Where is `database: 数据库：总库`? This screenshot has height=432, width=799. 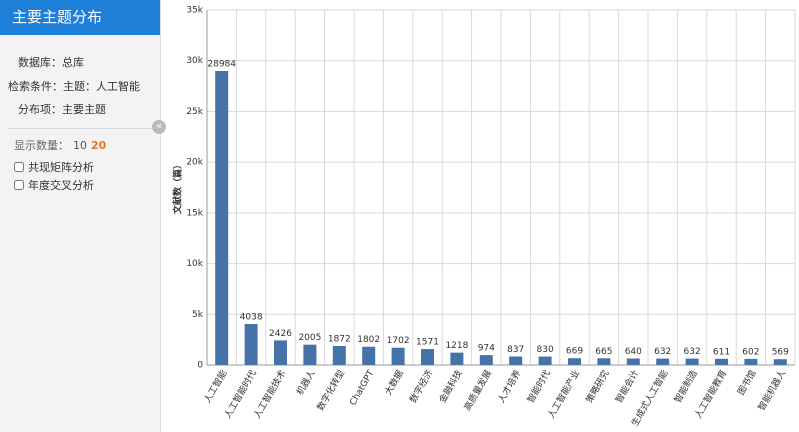
database: 数据库：总库 is located at coordinates (51, 62).